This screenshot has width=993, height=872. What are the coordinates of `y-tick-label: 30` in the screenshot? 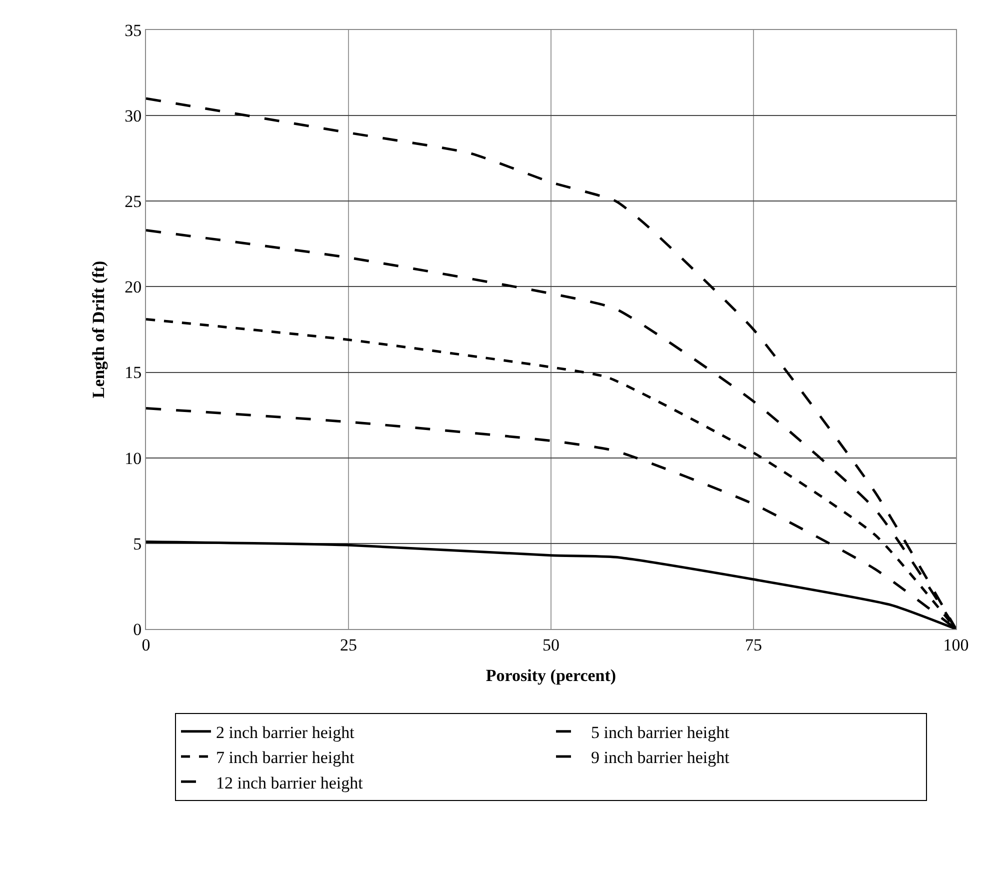 It's located at (133, 116).